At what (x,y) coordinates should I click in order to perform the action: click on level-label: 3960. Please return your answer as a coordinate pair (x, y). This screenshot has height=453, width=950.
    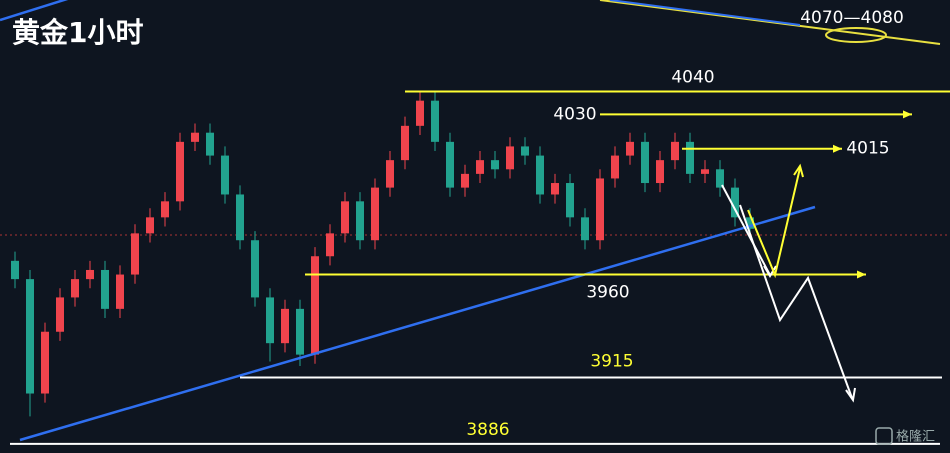
    Looking at the image, I should click on (607, 293).